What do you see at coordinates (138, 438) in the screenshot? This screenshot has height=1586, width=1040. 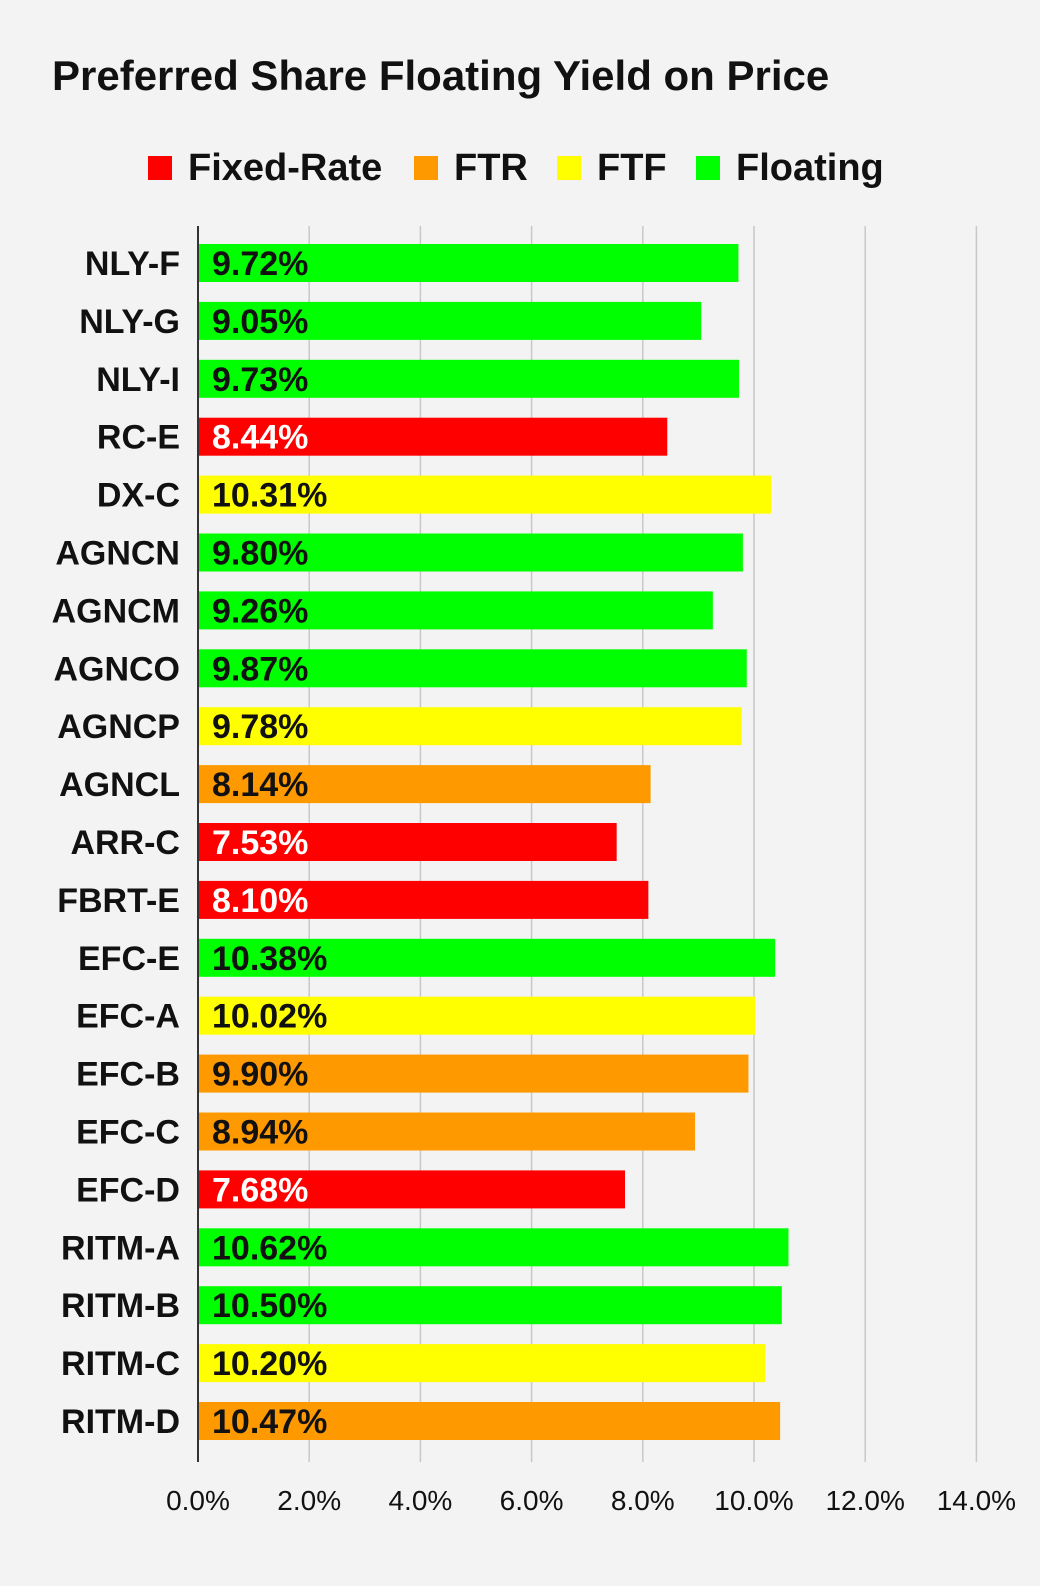 I see `category-label: RC-E` at bounding box center [138, 438].